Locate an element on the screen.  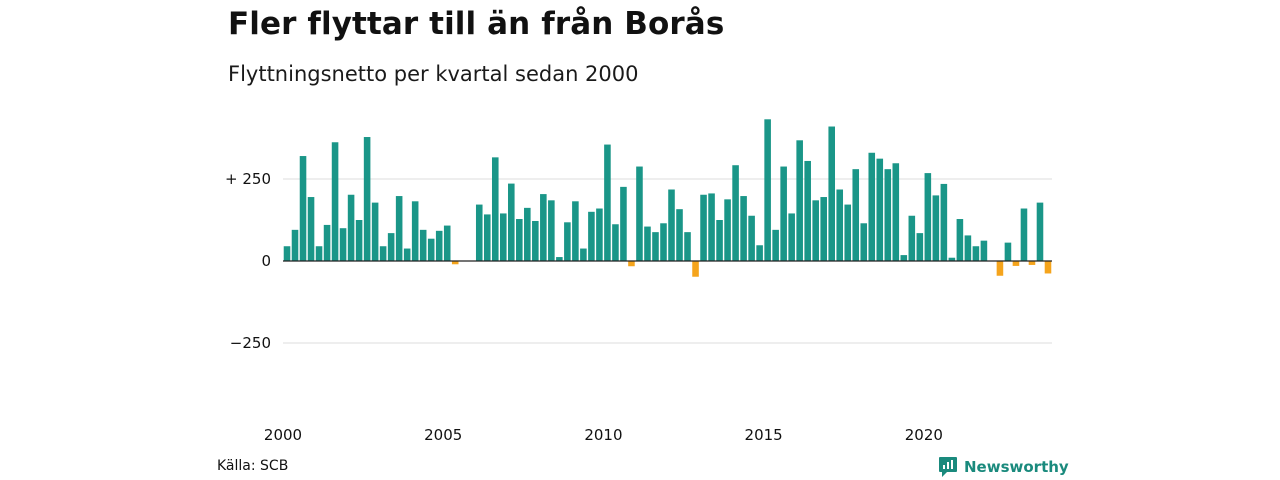
x-tick-label: 2020 is located at coordinates (924, 435).